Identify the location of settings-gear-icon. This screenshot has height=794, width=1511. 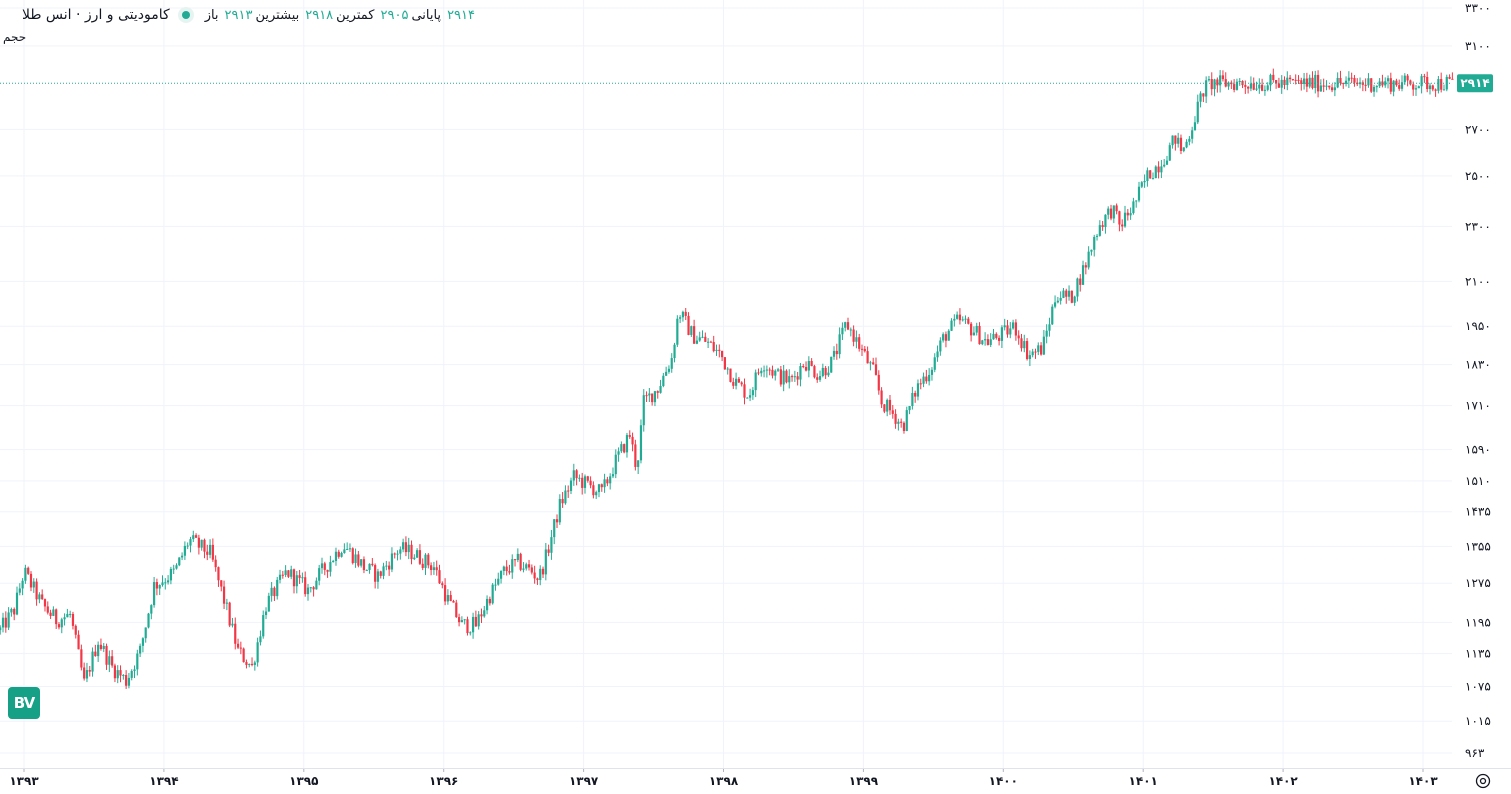
(1483, 781).